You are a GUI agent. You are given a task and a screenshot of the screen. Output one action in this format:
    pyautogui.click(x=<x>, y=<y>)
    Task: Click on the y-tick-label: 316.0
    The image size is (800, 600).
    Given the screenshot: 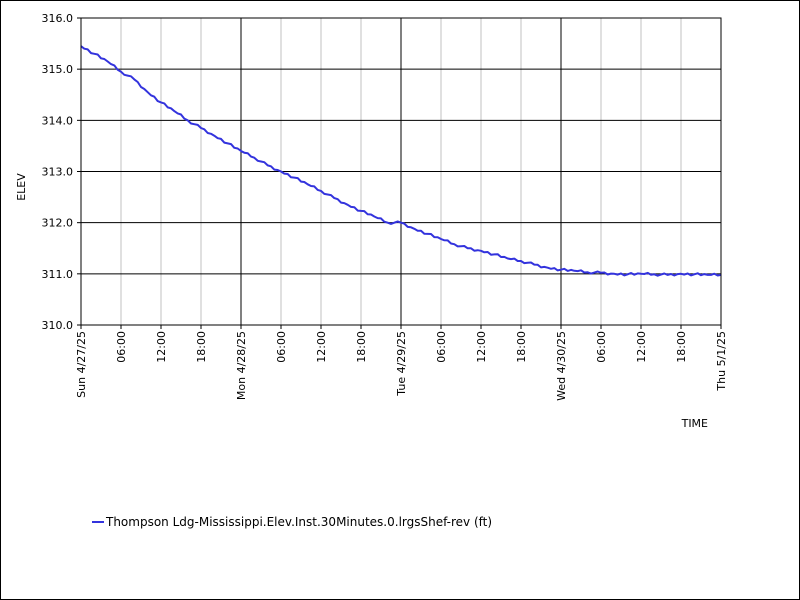 What is the action you would take?
    pyautogui.click(x=58, y=18)
    